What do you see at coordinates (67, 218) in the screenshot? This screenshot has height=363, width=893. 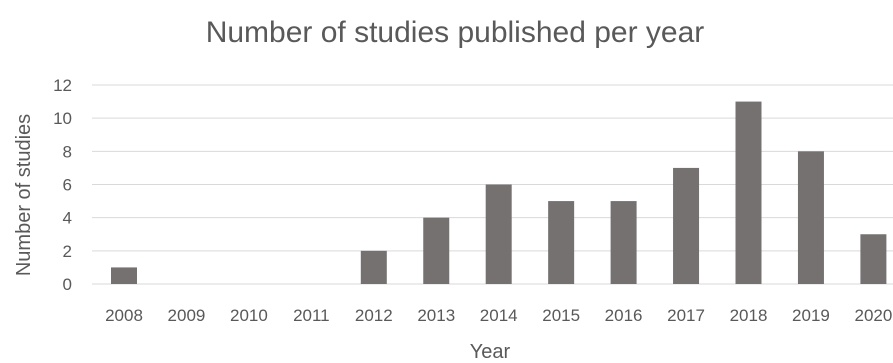 I see `y-tick-label: 4` at bounding box center [67, 218].